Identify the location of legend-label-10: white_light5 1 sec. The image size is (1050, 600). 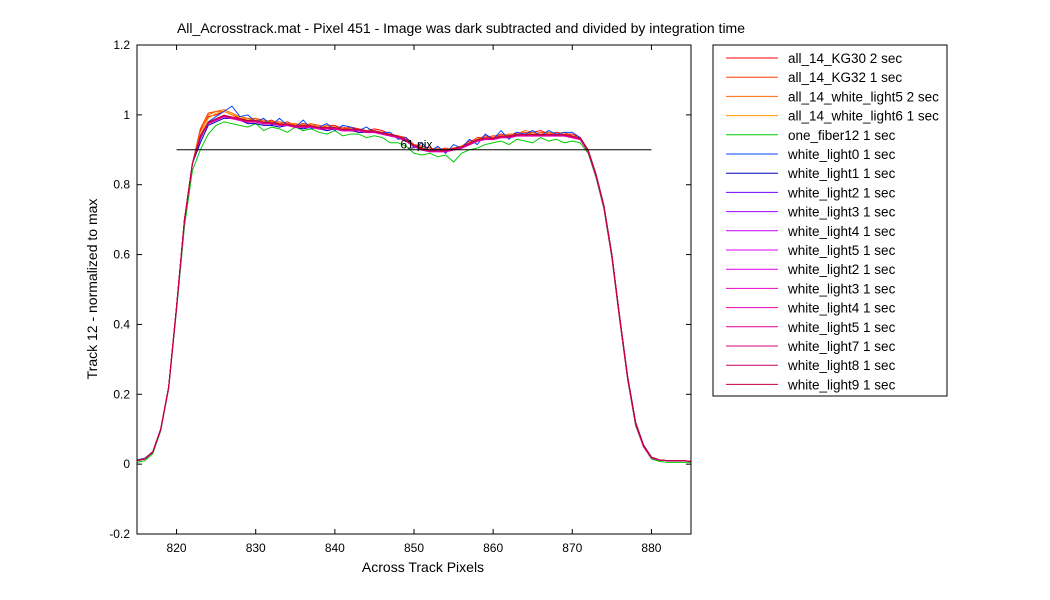
(841, 250).